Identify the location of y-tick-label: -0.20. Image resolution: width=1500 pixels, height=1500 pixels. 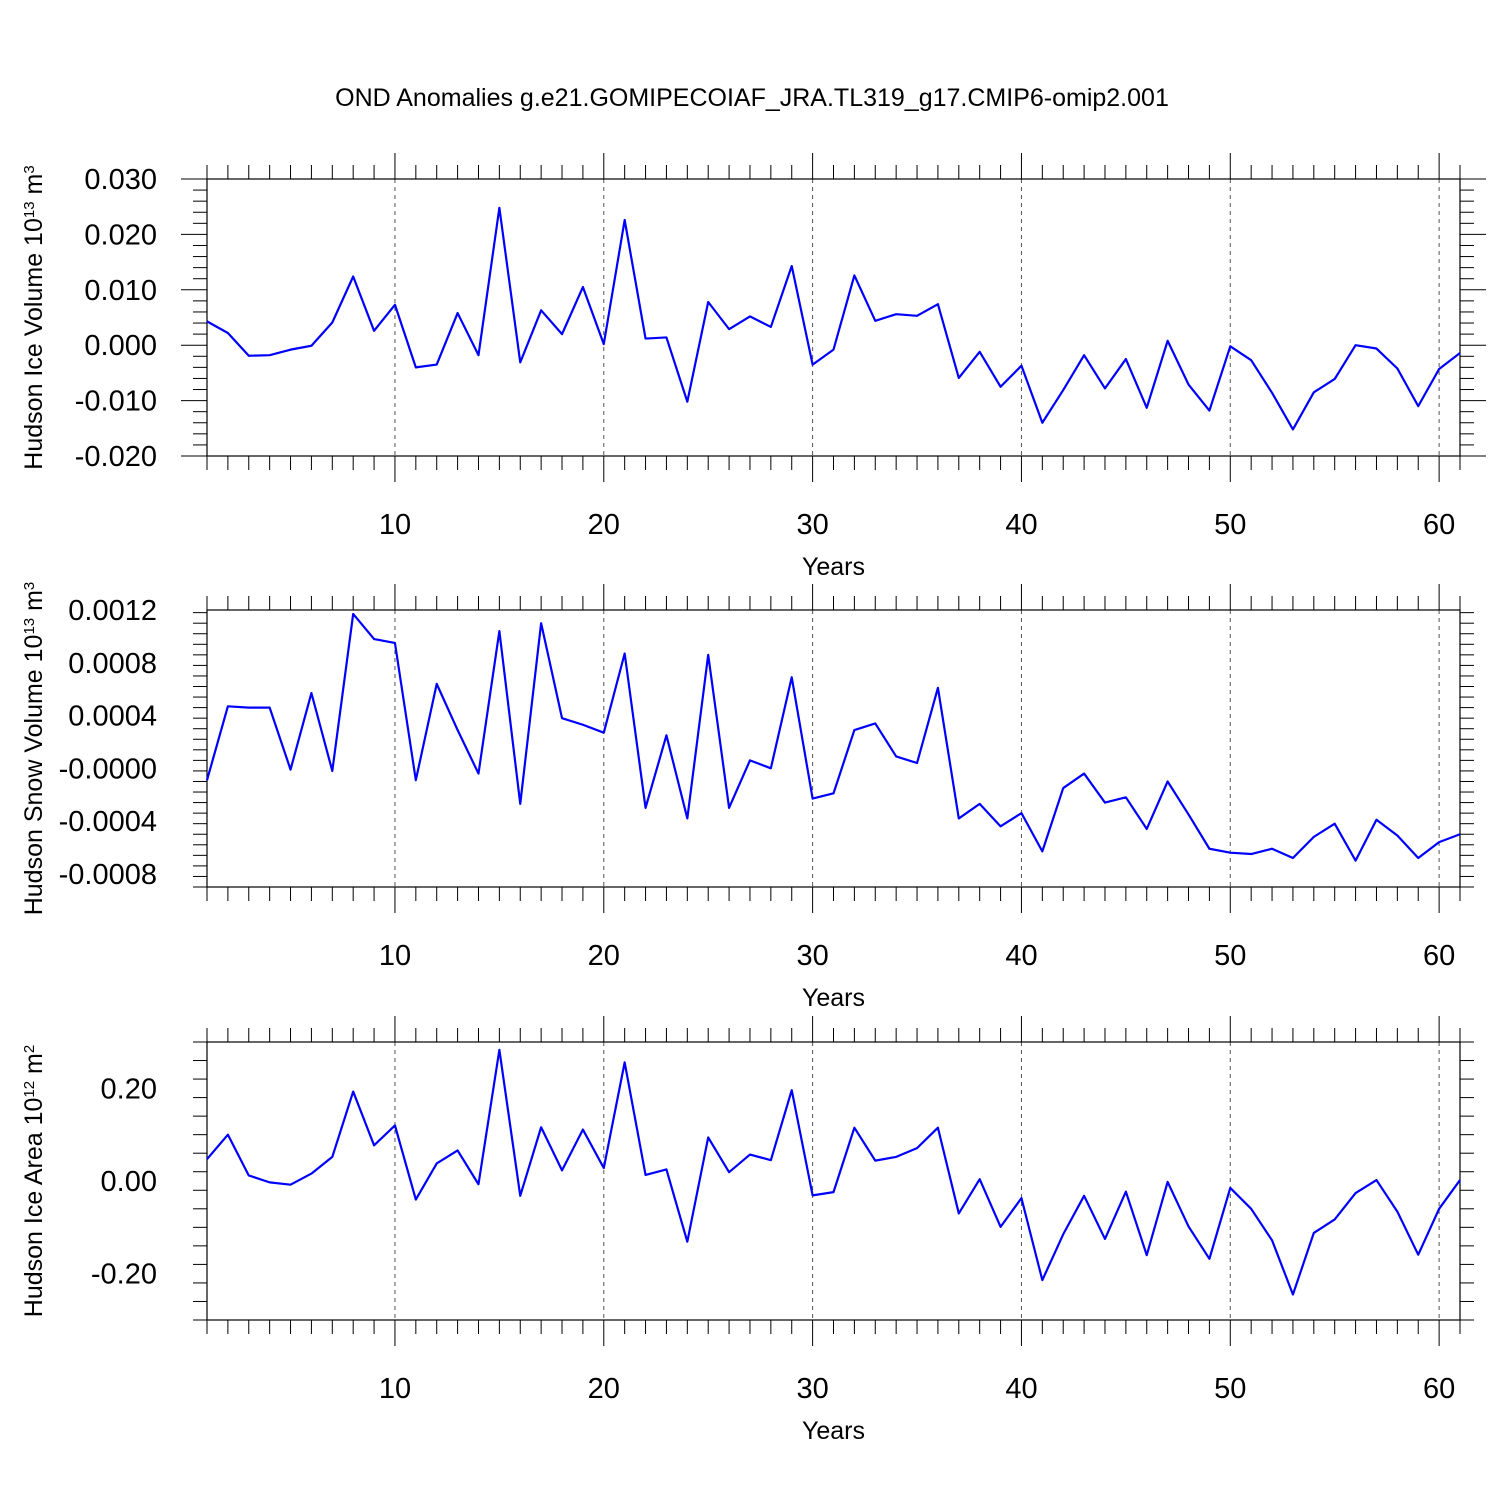
(124, 1275).